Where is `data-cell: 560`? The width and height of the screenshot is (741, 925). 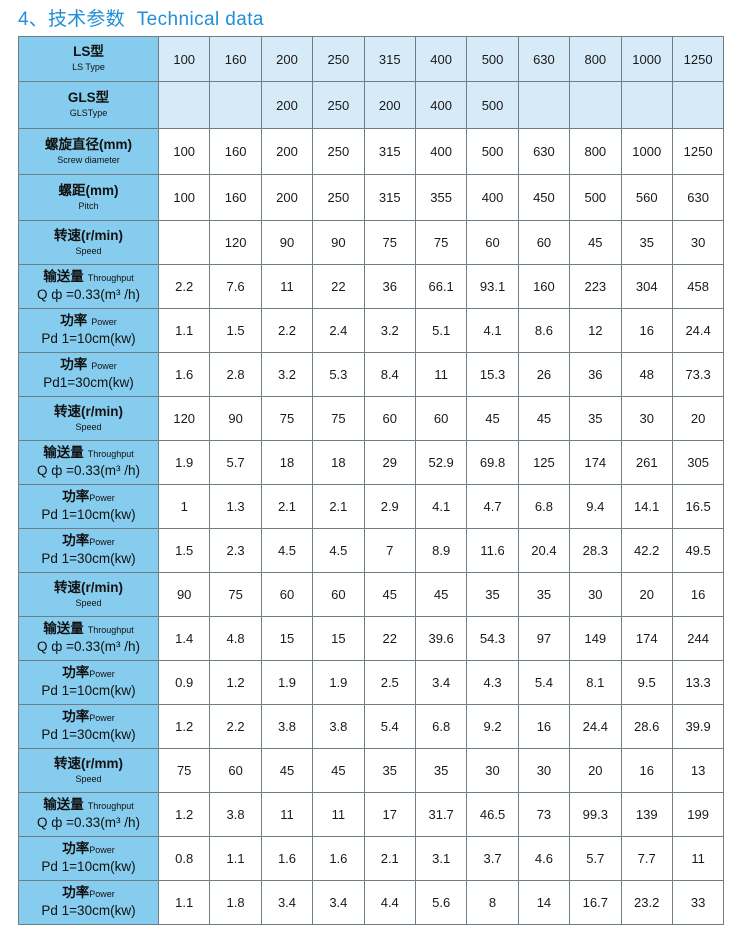 data-cell: 560 is located at coordinates (646, 197).